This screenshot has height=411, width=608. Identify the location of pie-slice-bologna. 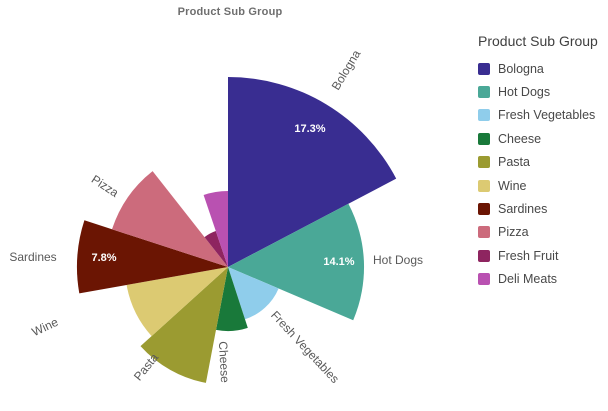
(312, 171).